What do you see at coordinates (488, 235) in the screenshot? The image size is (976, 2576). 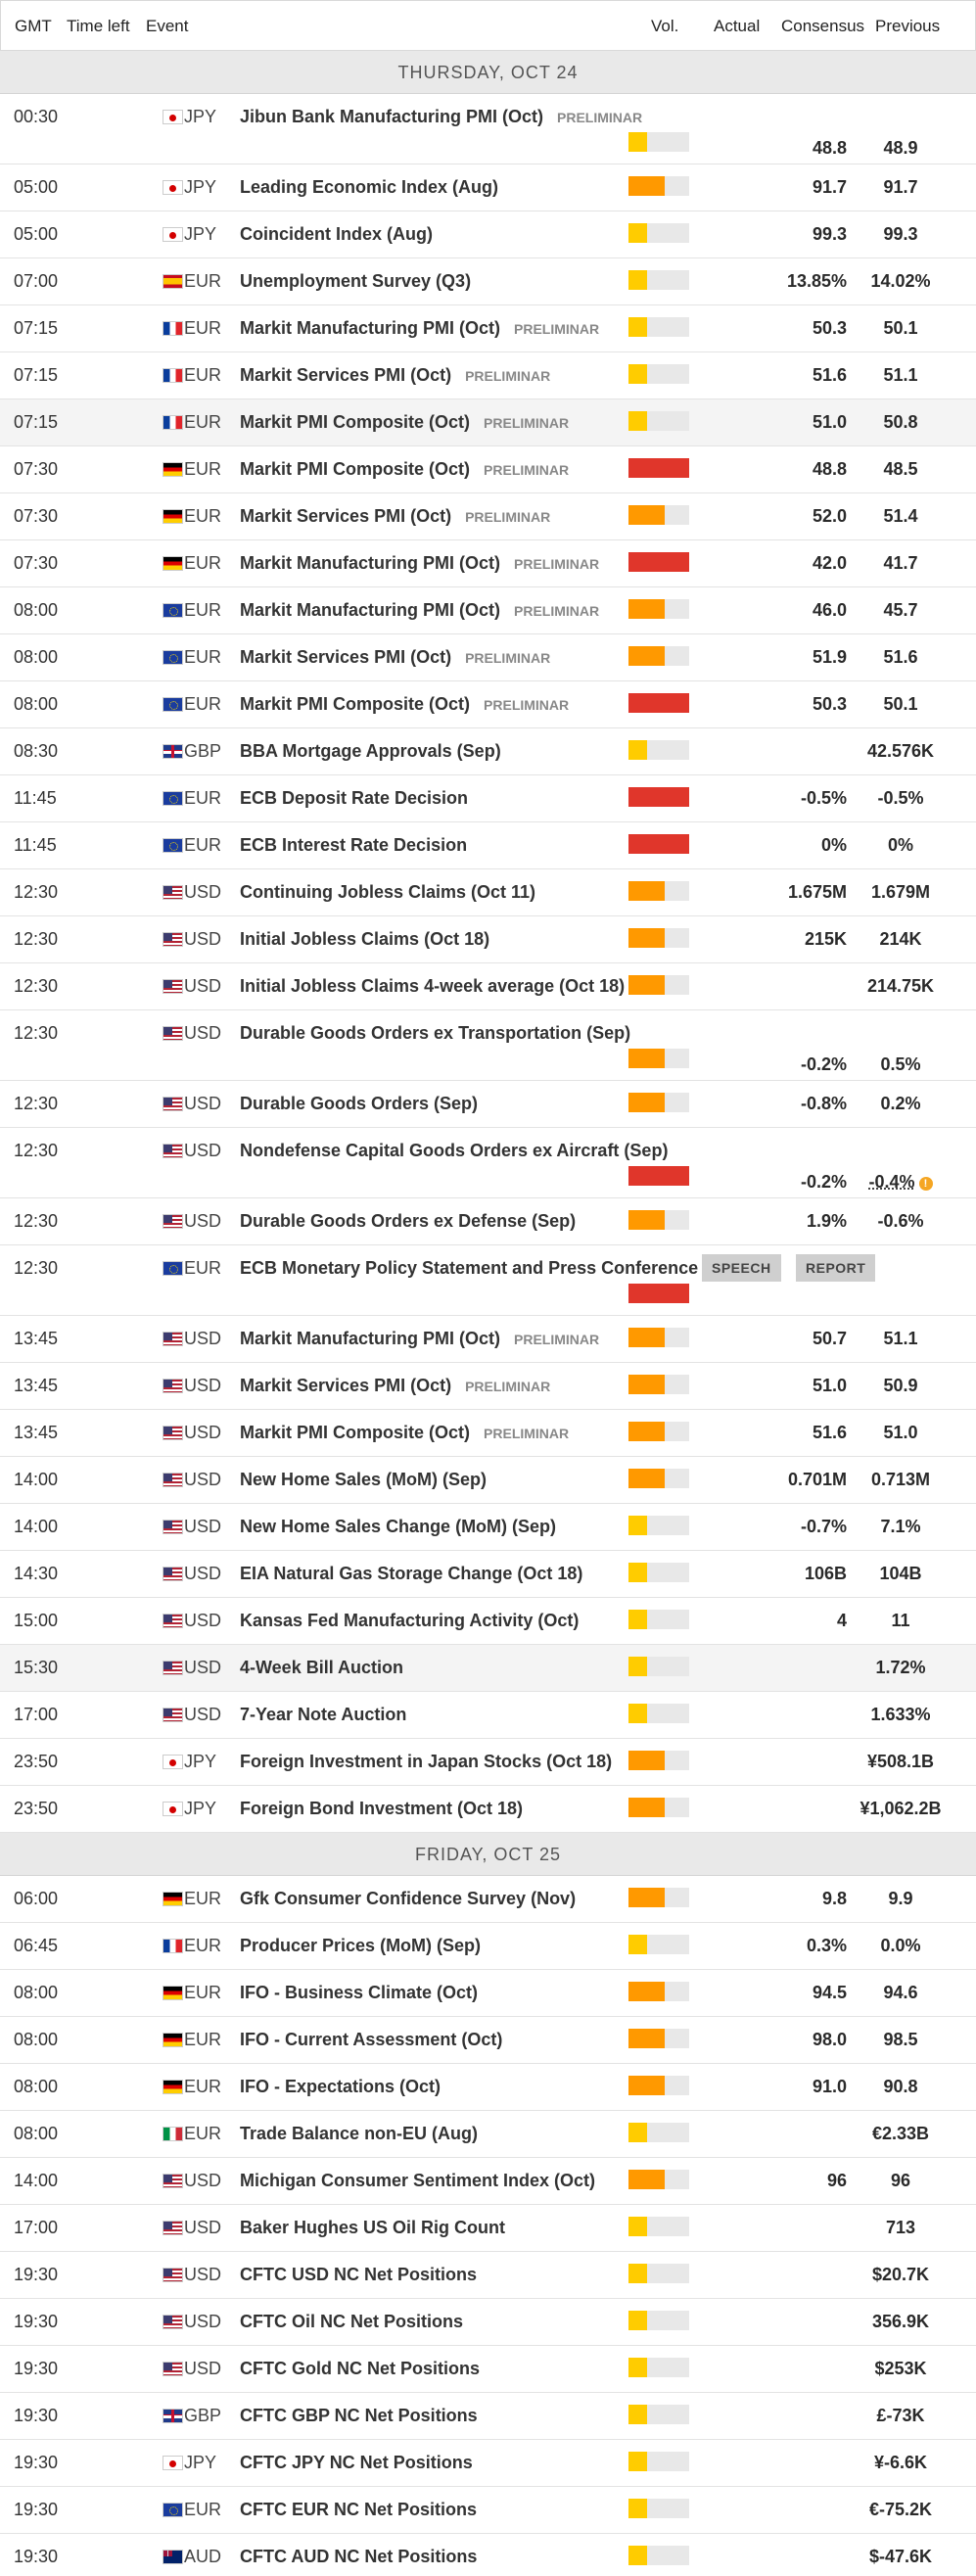 I see `table-row: 05:00 JPY Coincident Index (Aug) 99.3 99.3` at bounding box center [488, 235].